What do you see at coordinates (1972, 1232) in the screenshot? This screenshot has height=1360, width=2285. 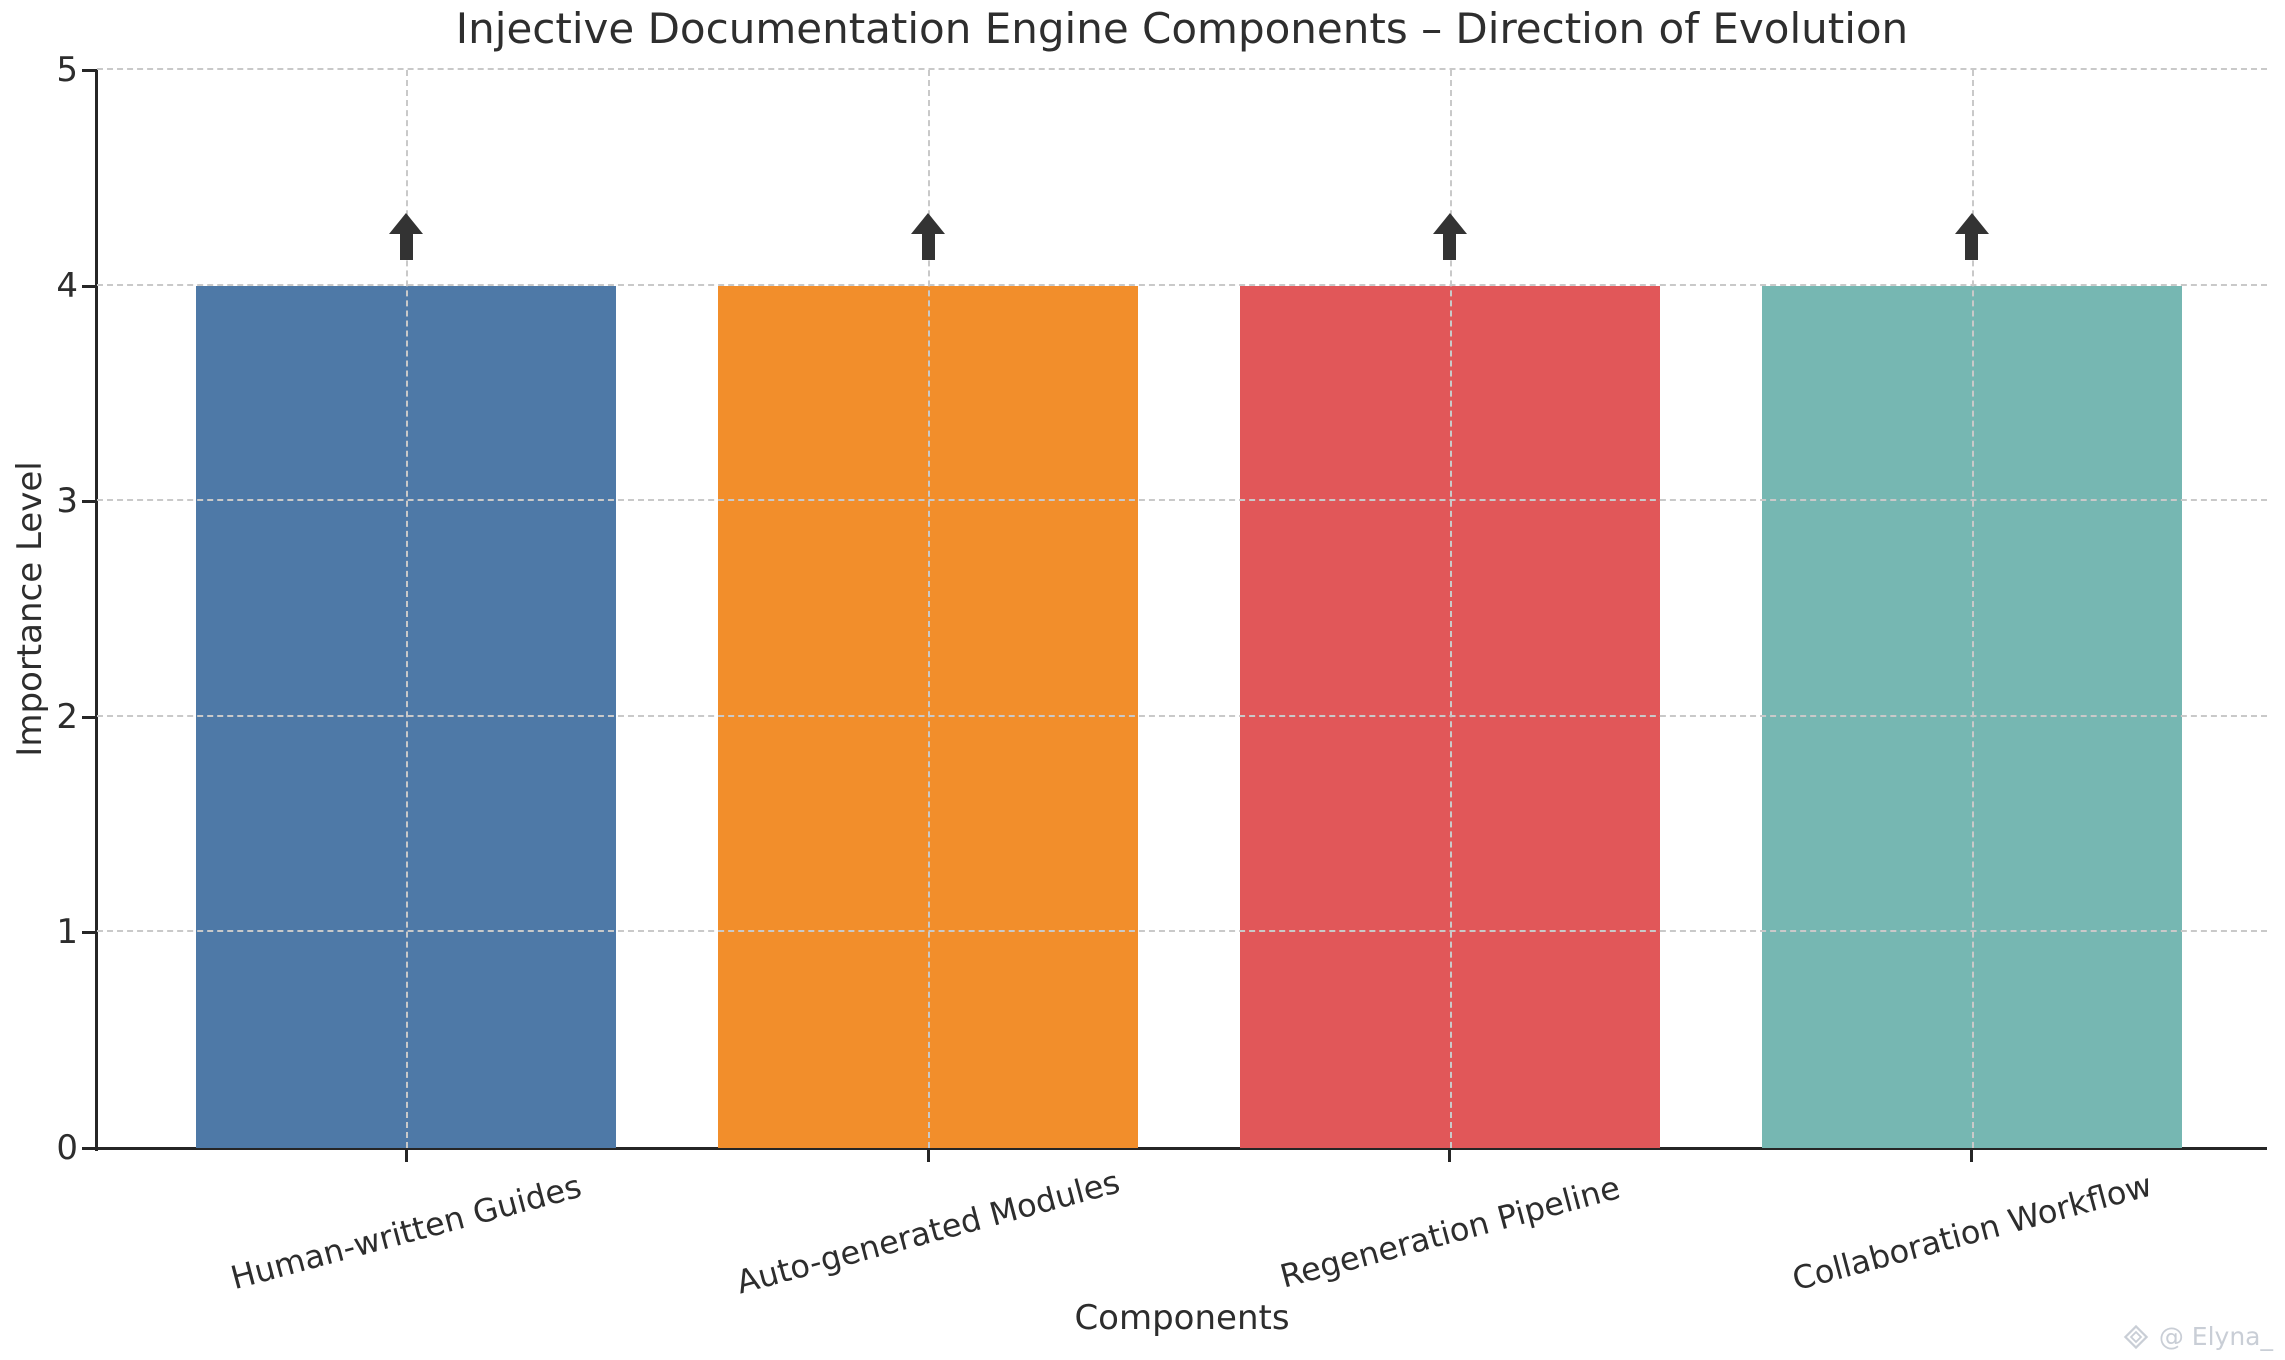 I see `x-tick-label-collaboration-workflow: Collaboration Workflow` at bounding box center [1972, 1232].